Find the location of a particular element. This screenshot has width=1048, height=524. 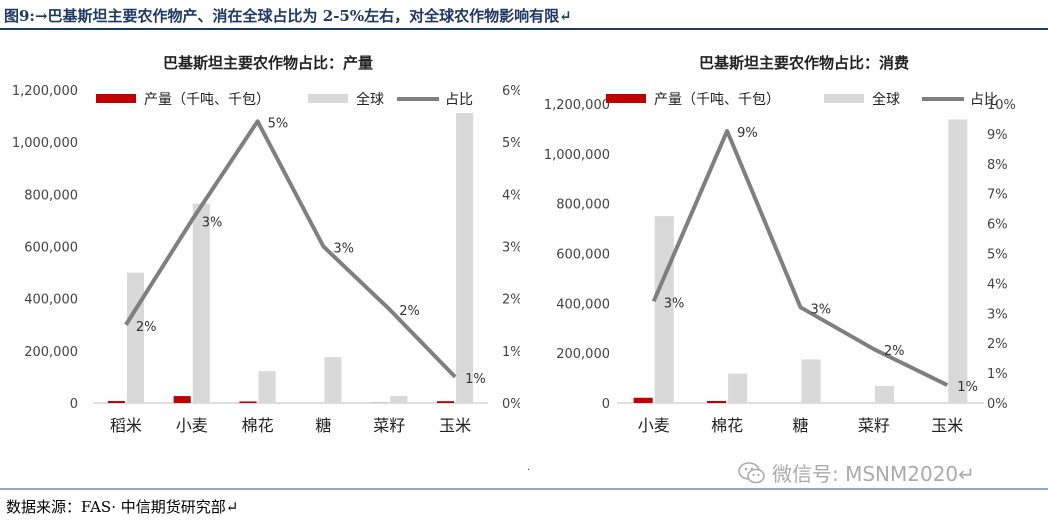

share-data-label: 5% is located at coordinates (278, 123).